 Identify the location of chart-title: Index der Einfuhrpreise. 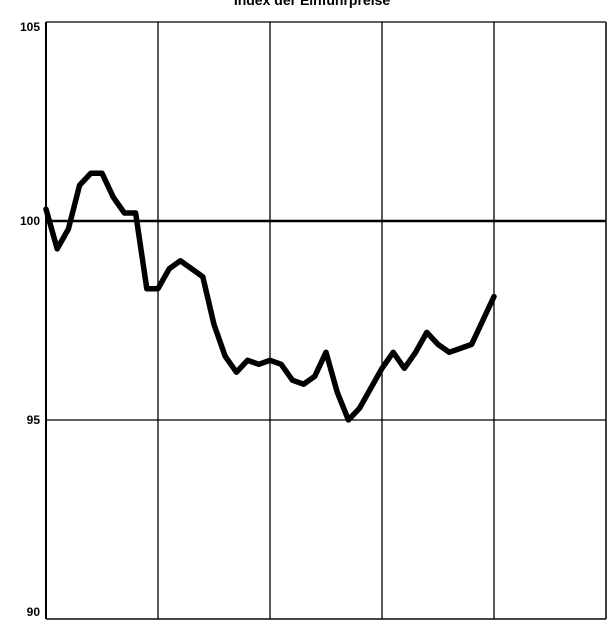
(312, 4).